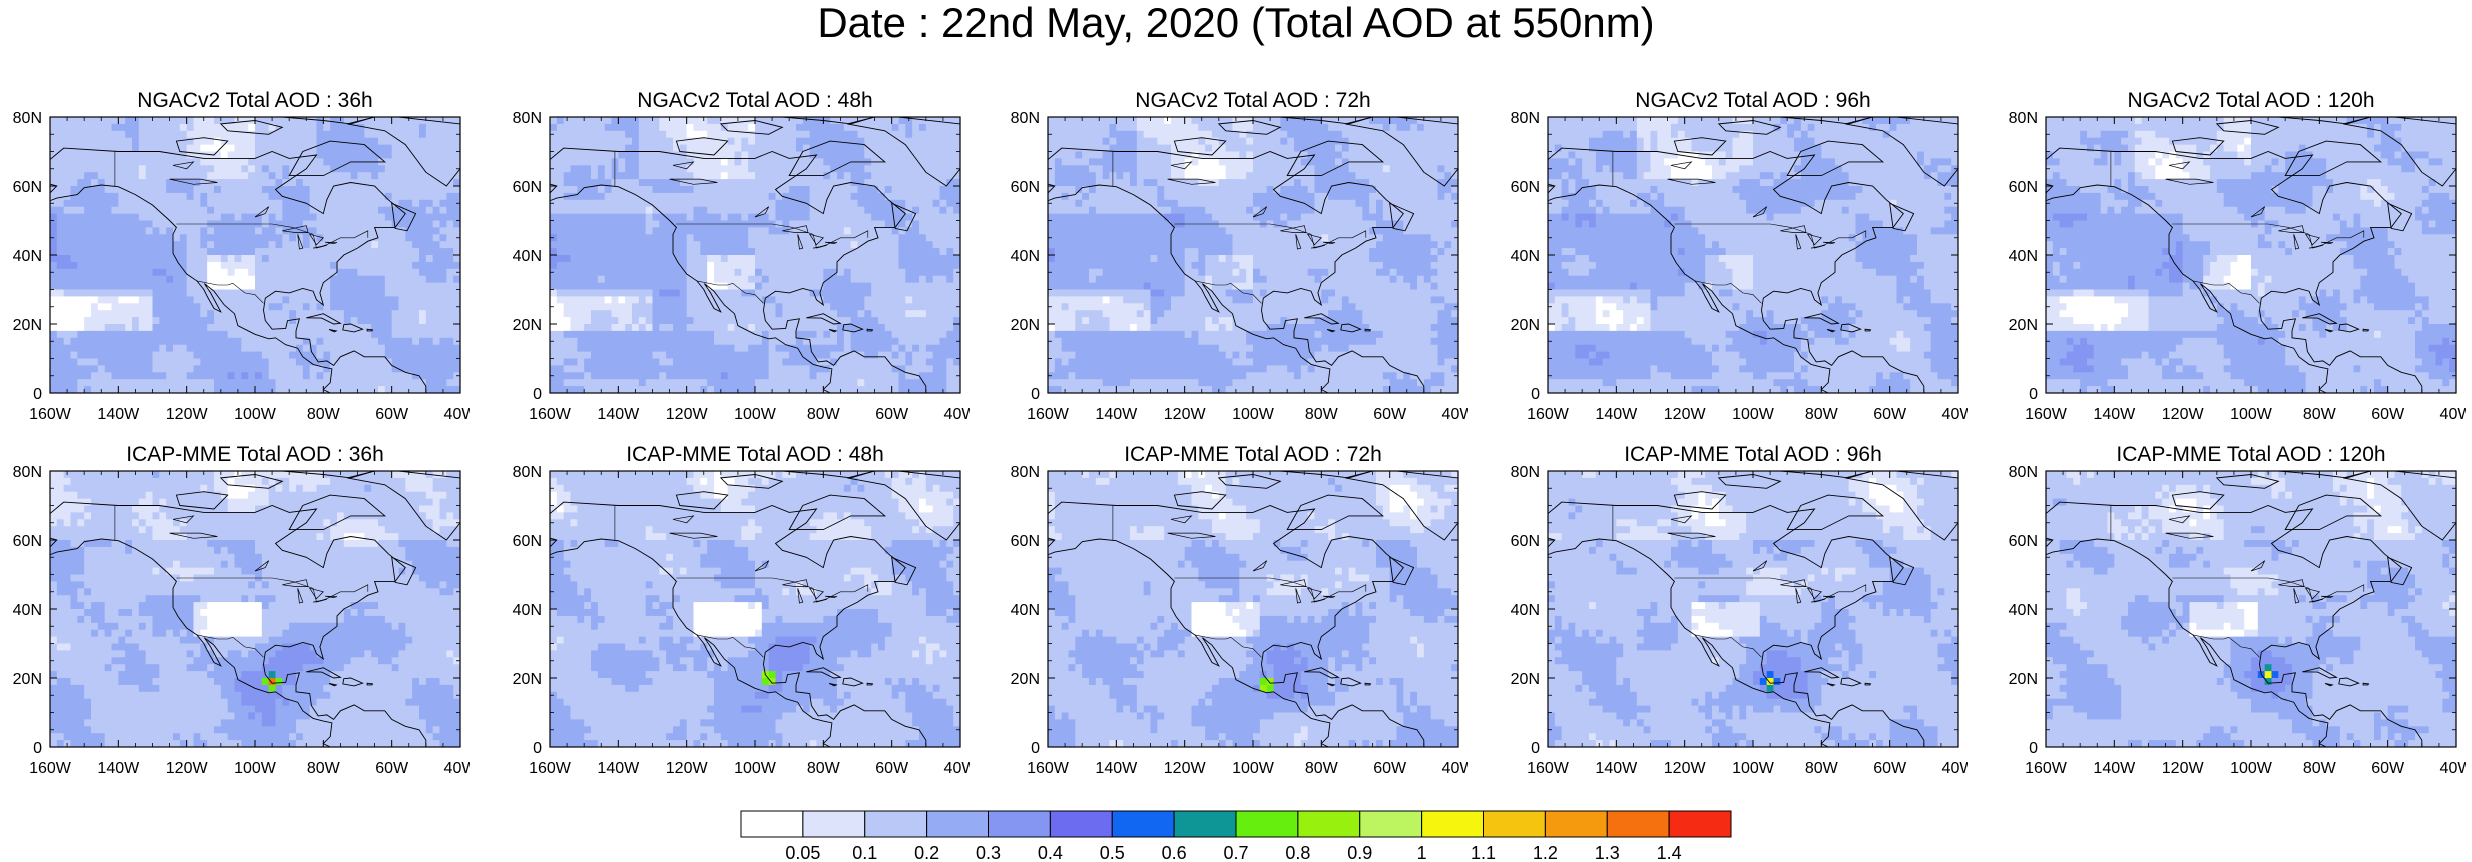  What do you see at coordinates (1753, 101) in the screenshot?
I see `panel-title: NGACv2 Total AOD : 96h` at bounding box center [1753, 101].